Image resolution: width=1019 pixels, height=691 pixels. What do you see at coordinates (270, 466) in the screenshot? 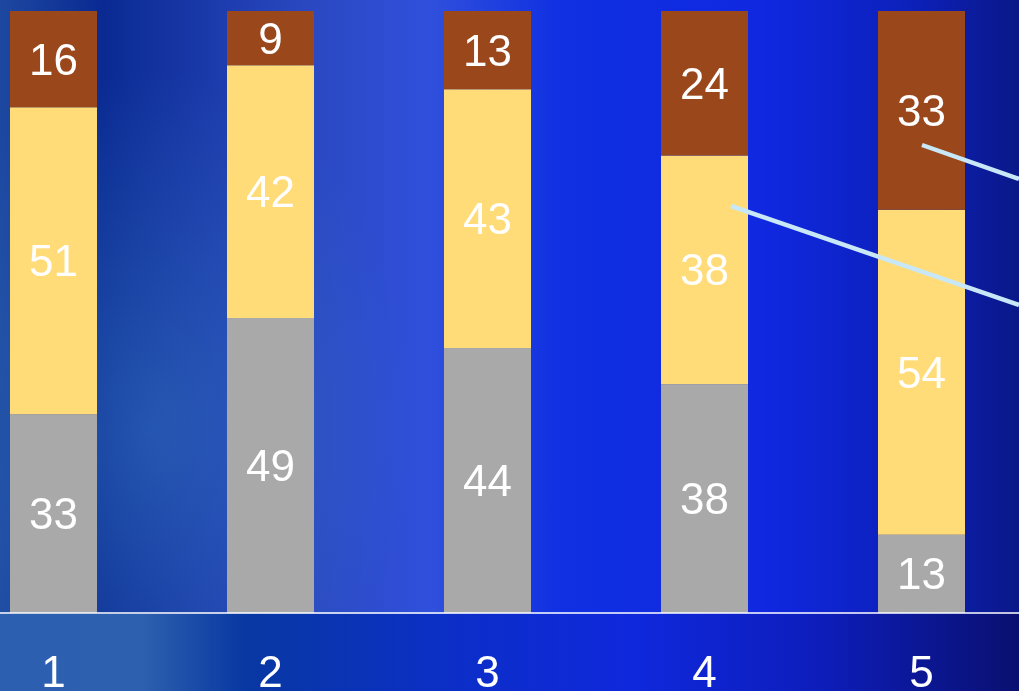
I see `data-label: 49` at bounding box center [270, 466].